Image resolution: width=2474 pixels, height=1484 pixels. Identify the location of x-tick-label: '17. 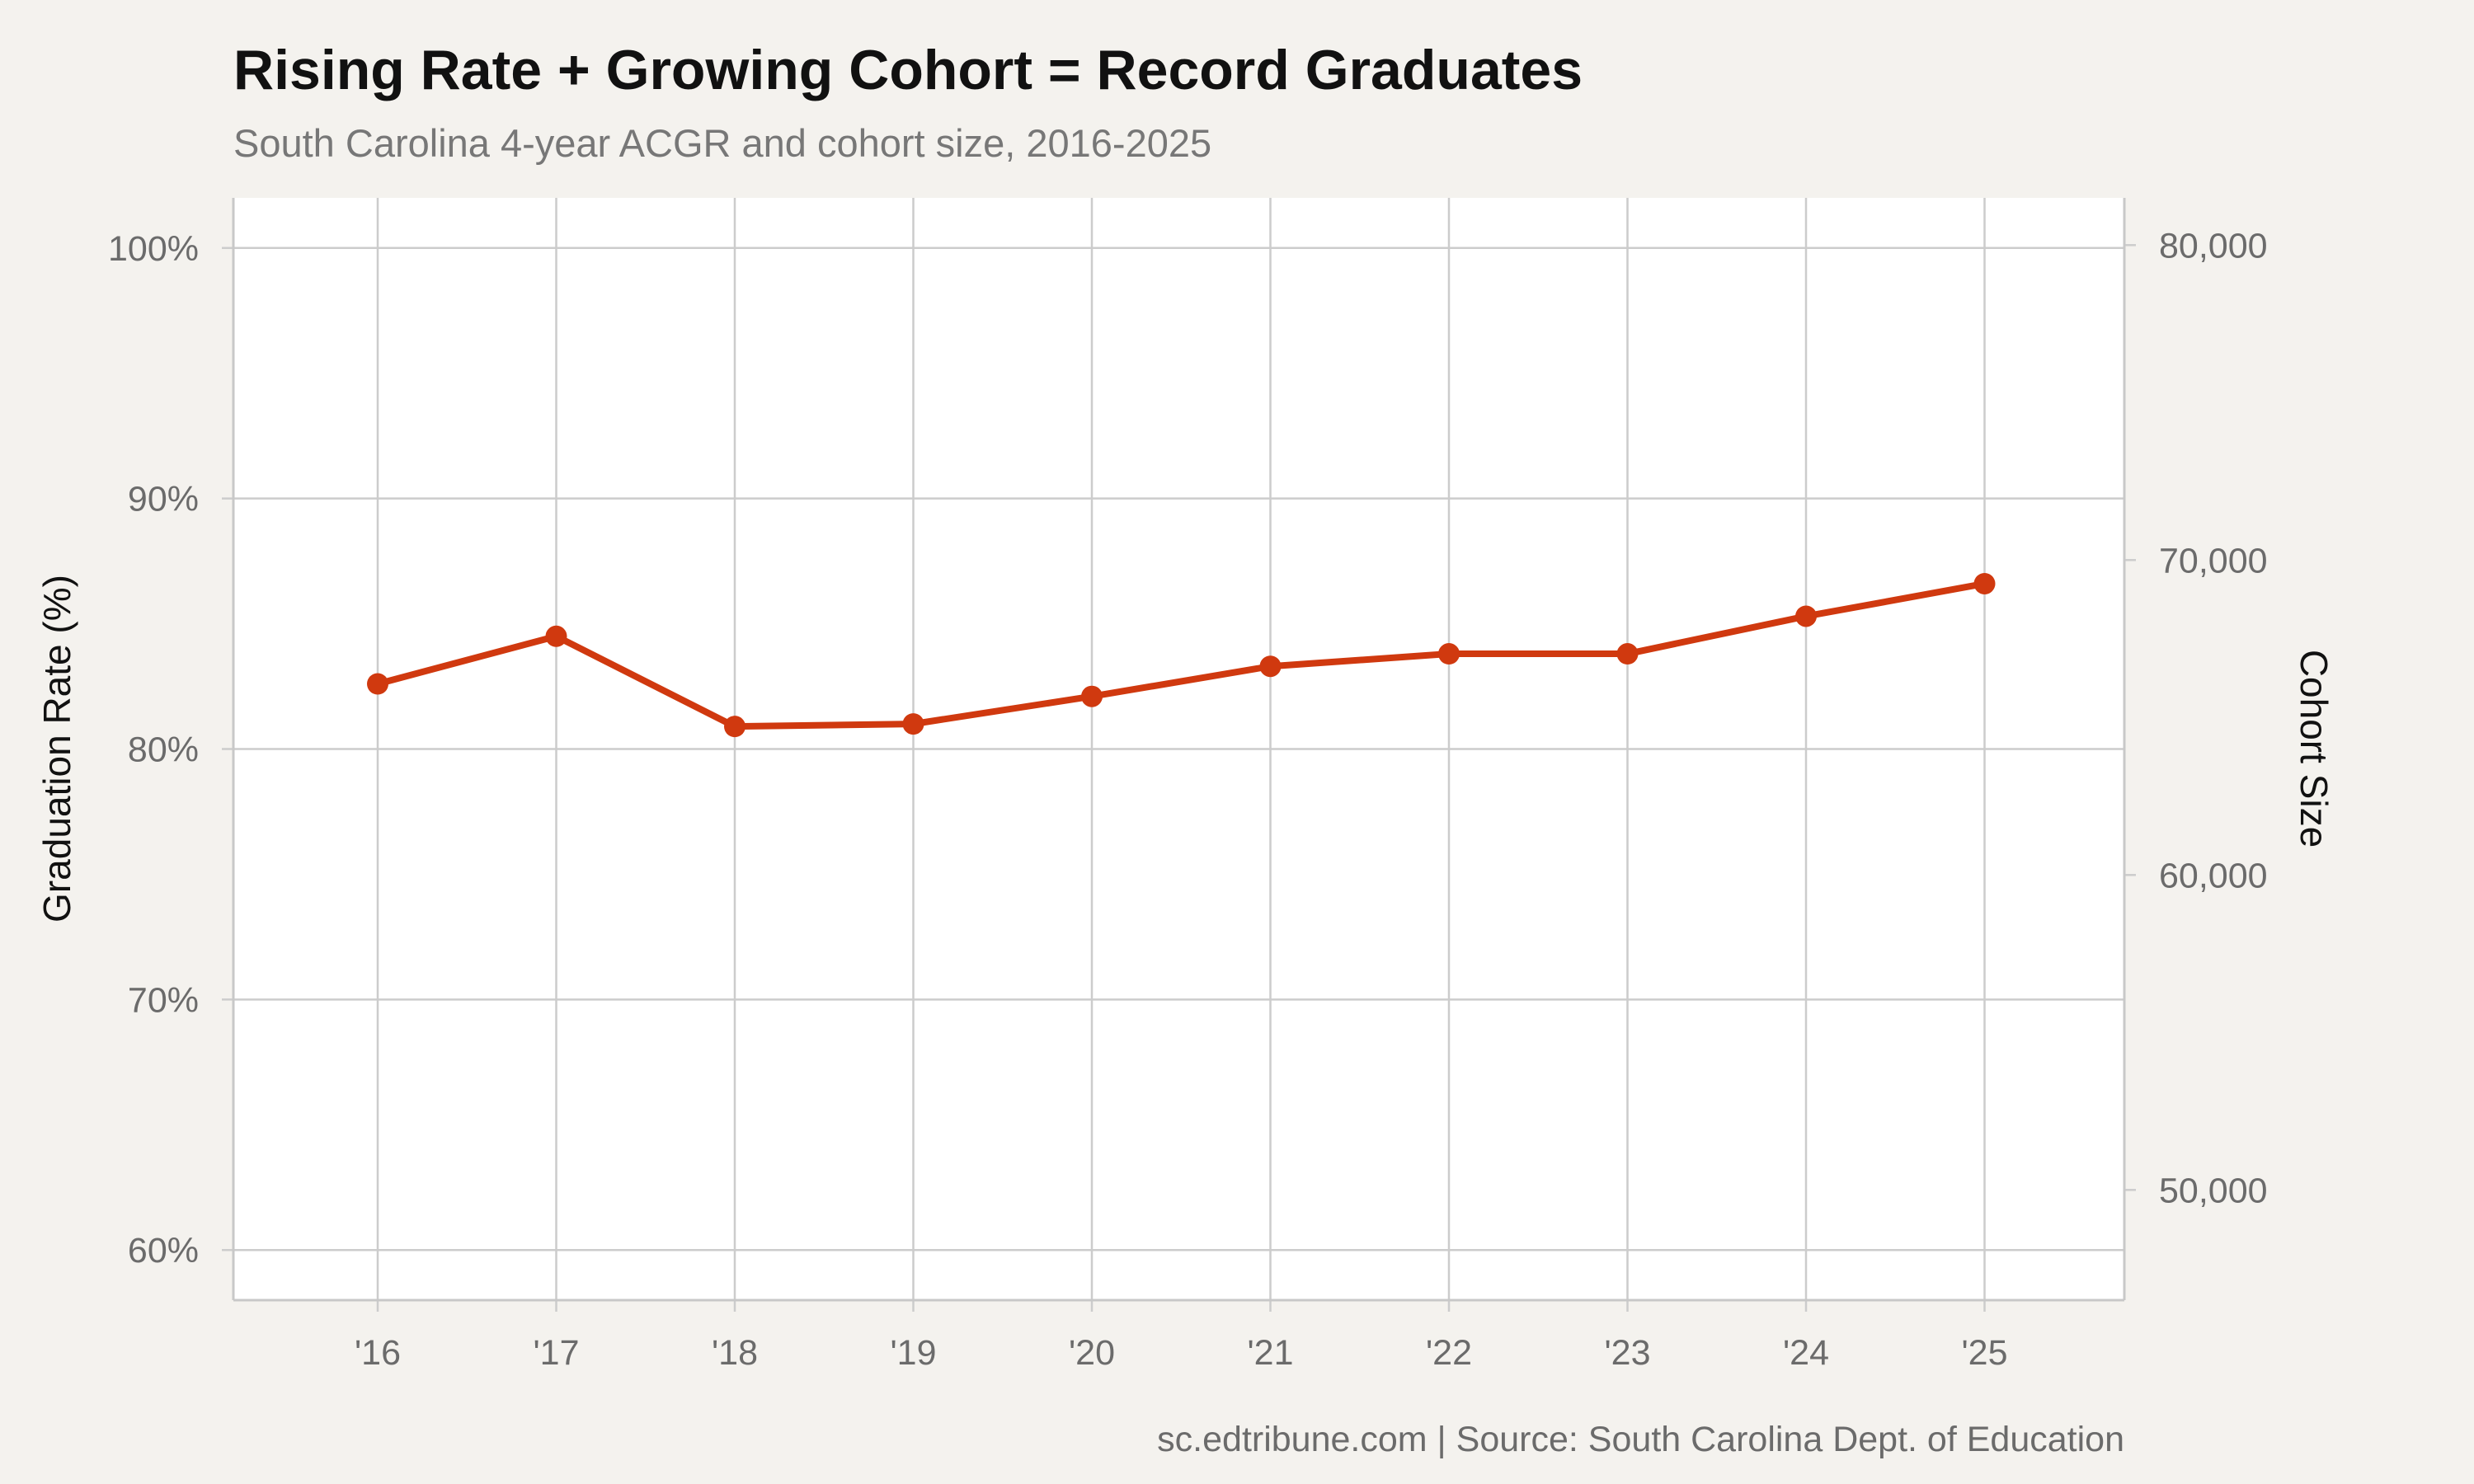
(556, 1353).